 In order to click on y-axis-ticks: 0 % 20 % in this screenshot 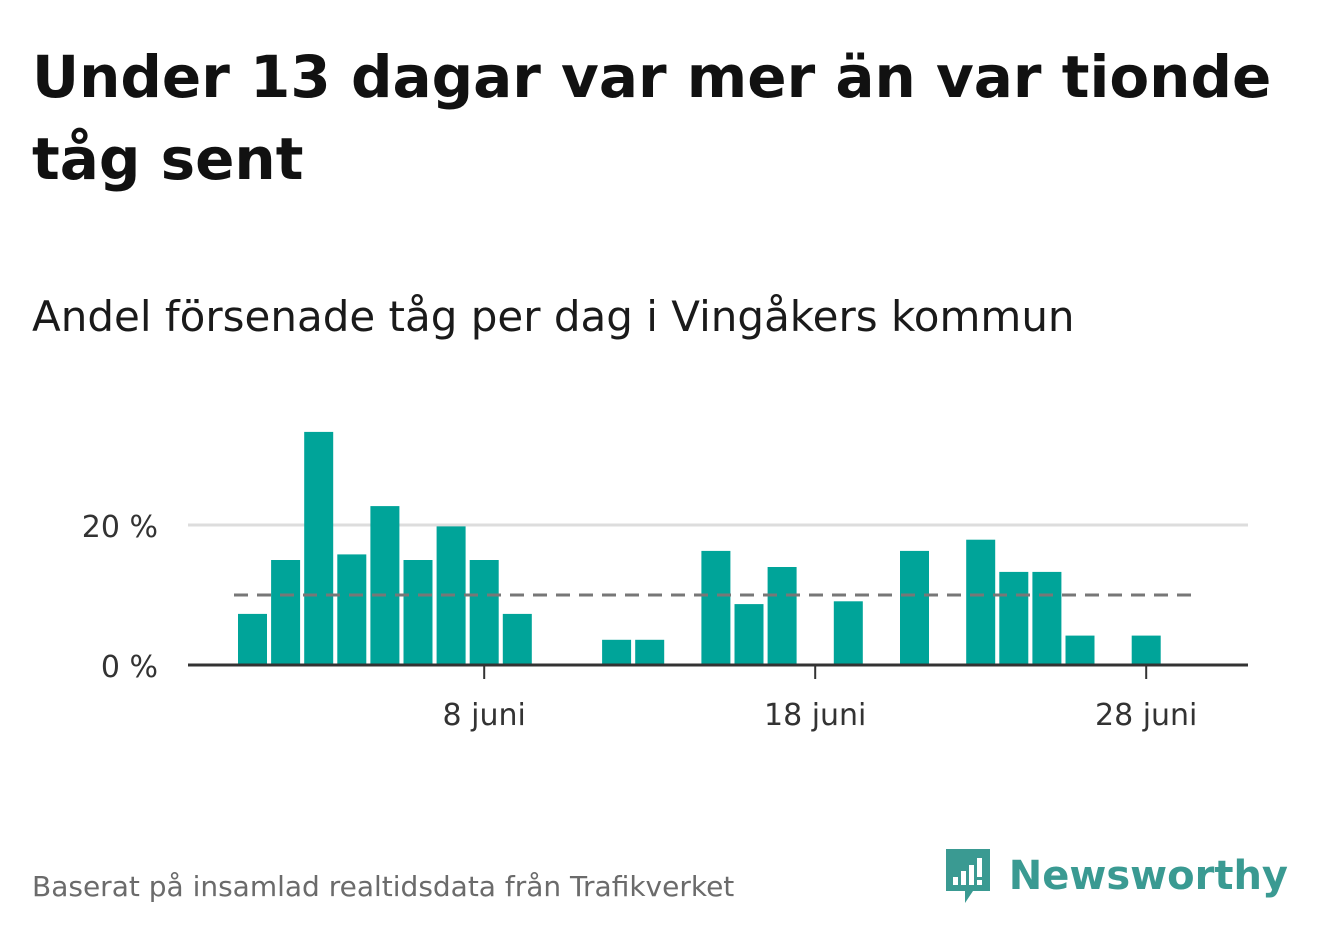, I will do `click(120, 597)`.